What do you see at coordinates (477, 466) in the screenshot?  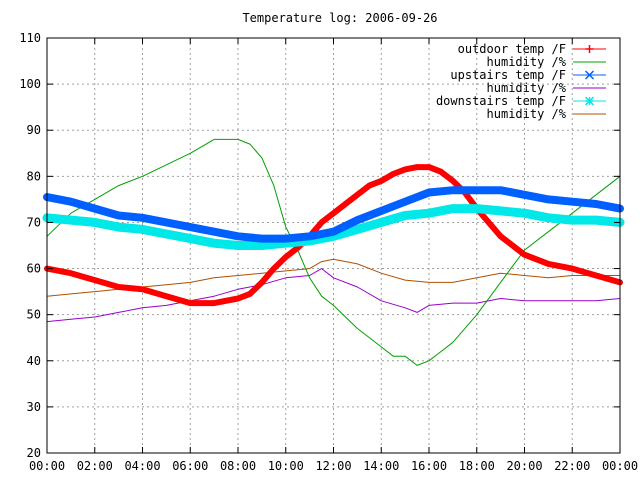 I see `x-tick-label: 18:00` at bounding box center [477, 466].